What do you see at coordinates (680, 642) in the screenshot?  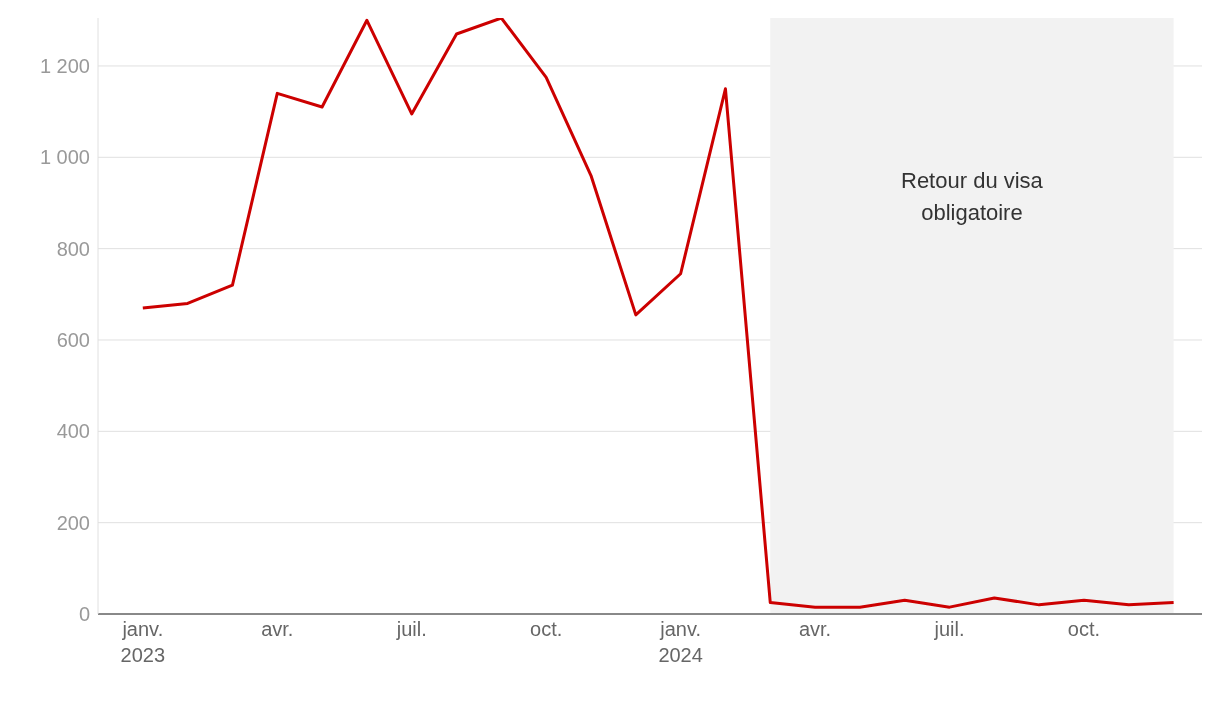 I see `x-tick-label: janv. 2024` at bounding box center [680, 642].